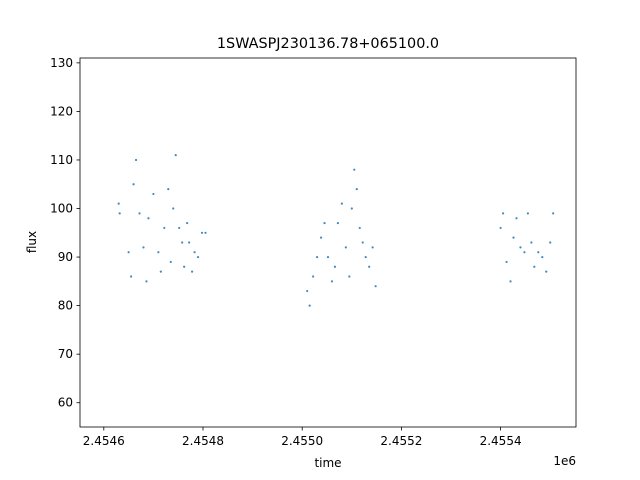 The width and height of the screenshot is (640, 480). I want to click on x-axis-ticks: 2.4546 2.4548 2.4550 2.4552 2.4554, so click(302, 437).